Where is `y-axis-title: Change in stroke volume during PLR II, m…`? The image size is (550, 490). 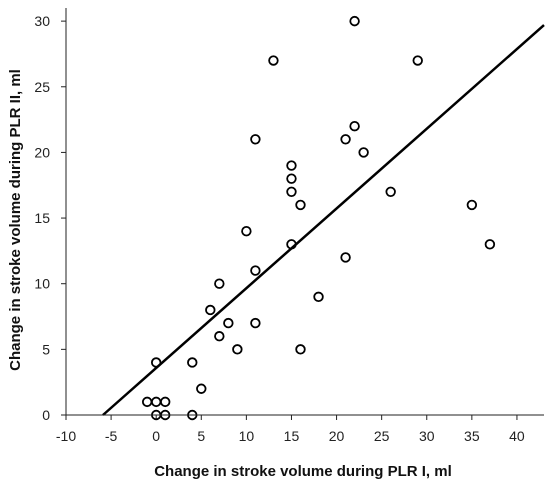
y-axis-title: Change in stroke volume during PLR II, m… is located at coordinates (15, 220).